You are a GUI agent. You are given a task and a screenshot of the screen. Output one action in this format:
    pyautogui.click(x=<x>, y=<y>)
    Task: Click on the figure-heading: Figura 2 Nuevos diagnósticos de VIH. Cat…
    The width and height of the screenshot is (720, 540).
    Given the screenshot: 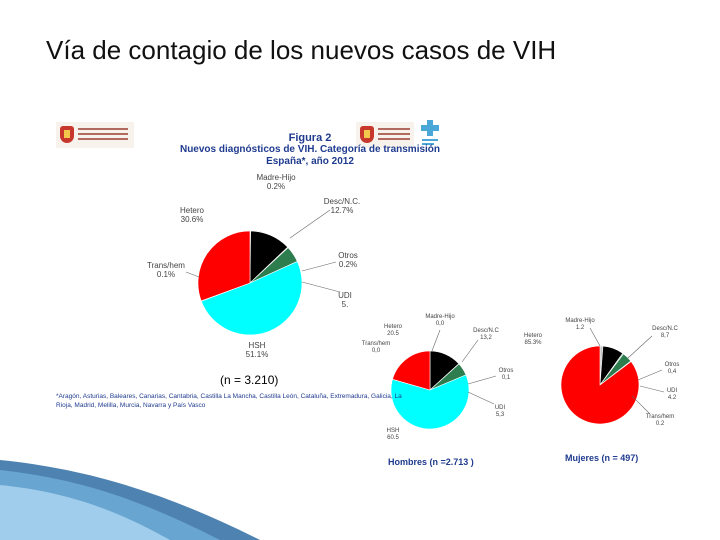 What is the action you would take?
    pyautogui.click(x=310, y=150)
    